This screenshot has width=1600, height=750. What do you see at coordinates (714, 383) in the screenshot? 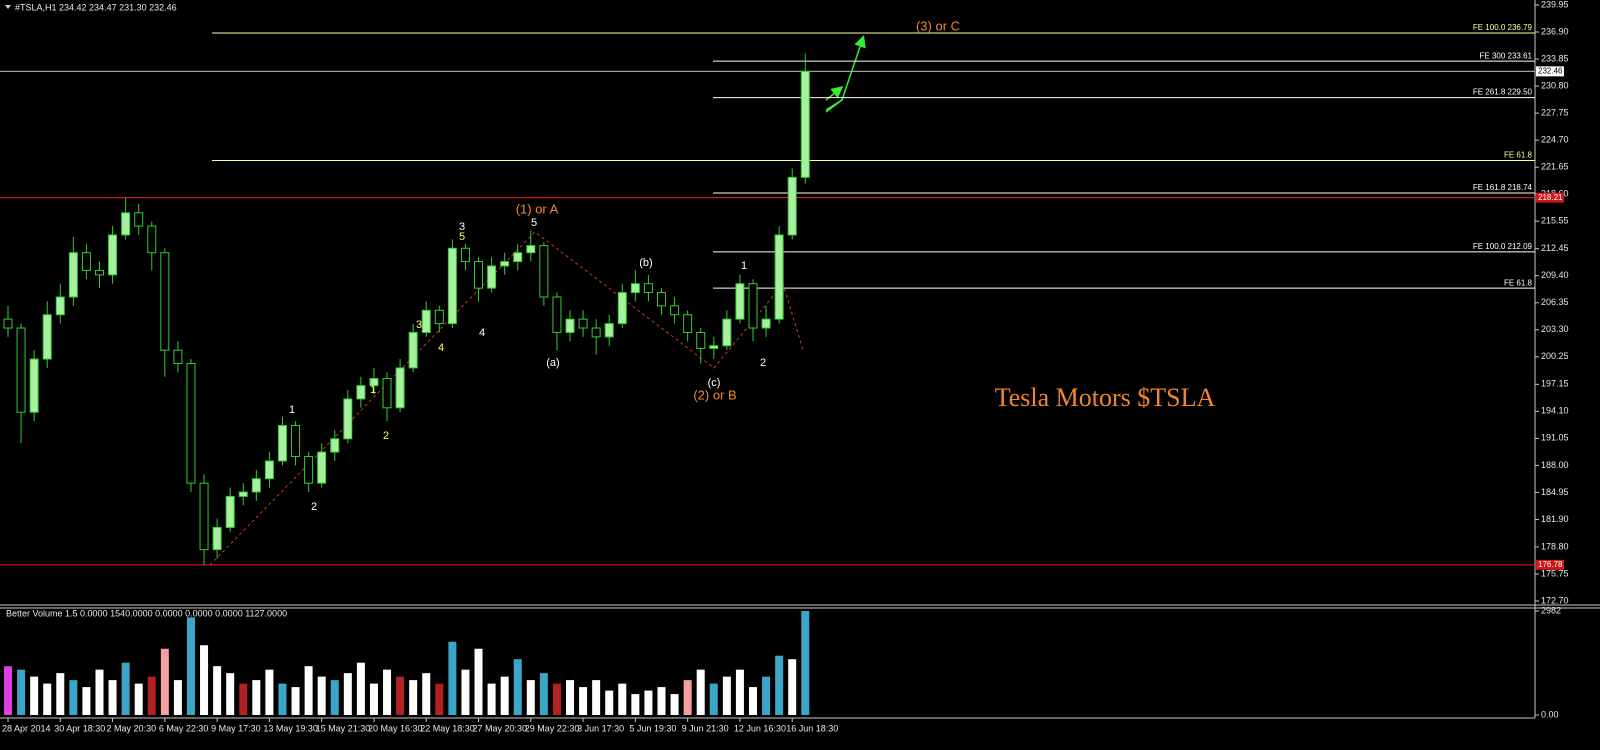
I see `wave-label: (c)` at bounding box center [714, 383].